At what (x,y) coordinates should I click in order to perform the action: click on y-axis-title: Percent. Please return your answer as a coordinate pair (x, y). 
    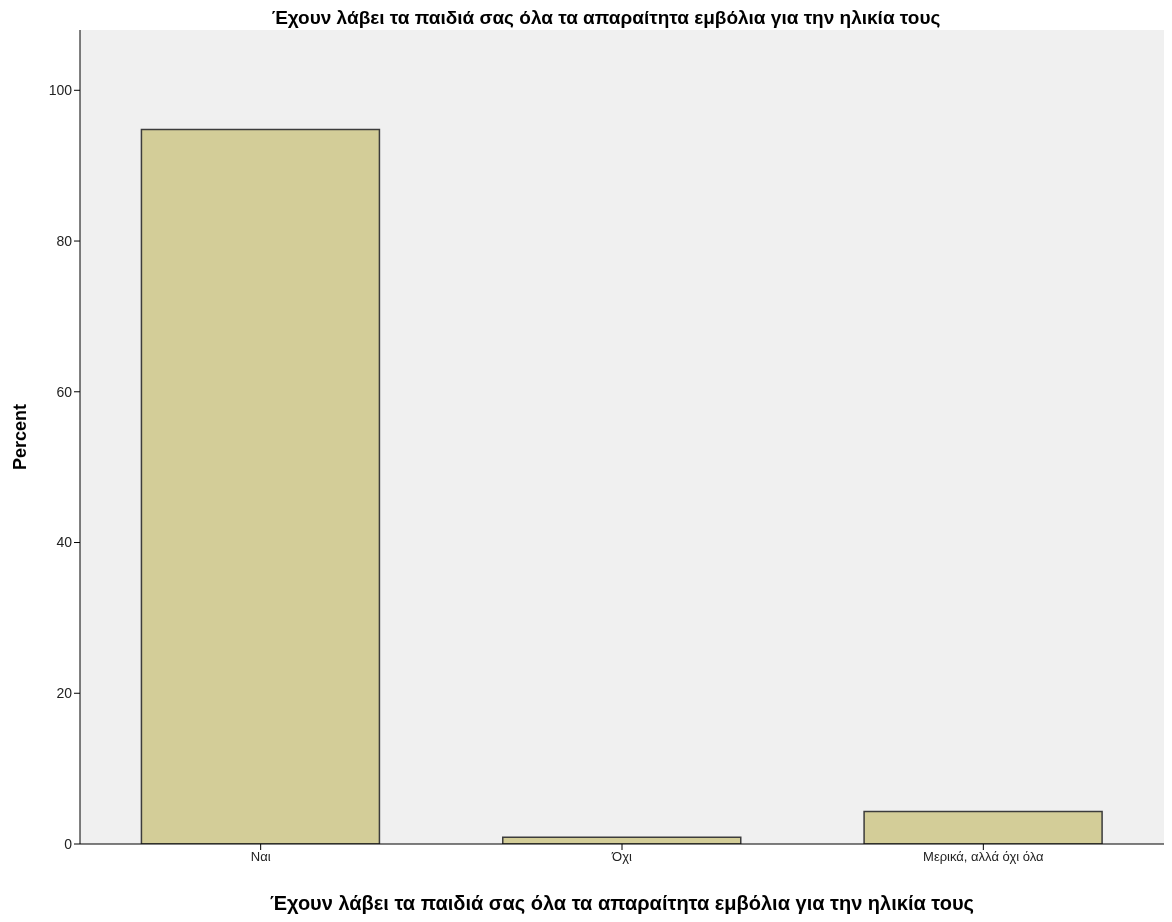
    Looking at the image, I should click on (20, 437).